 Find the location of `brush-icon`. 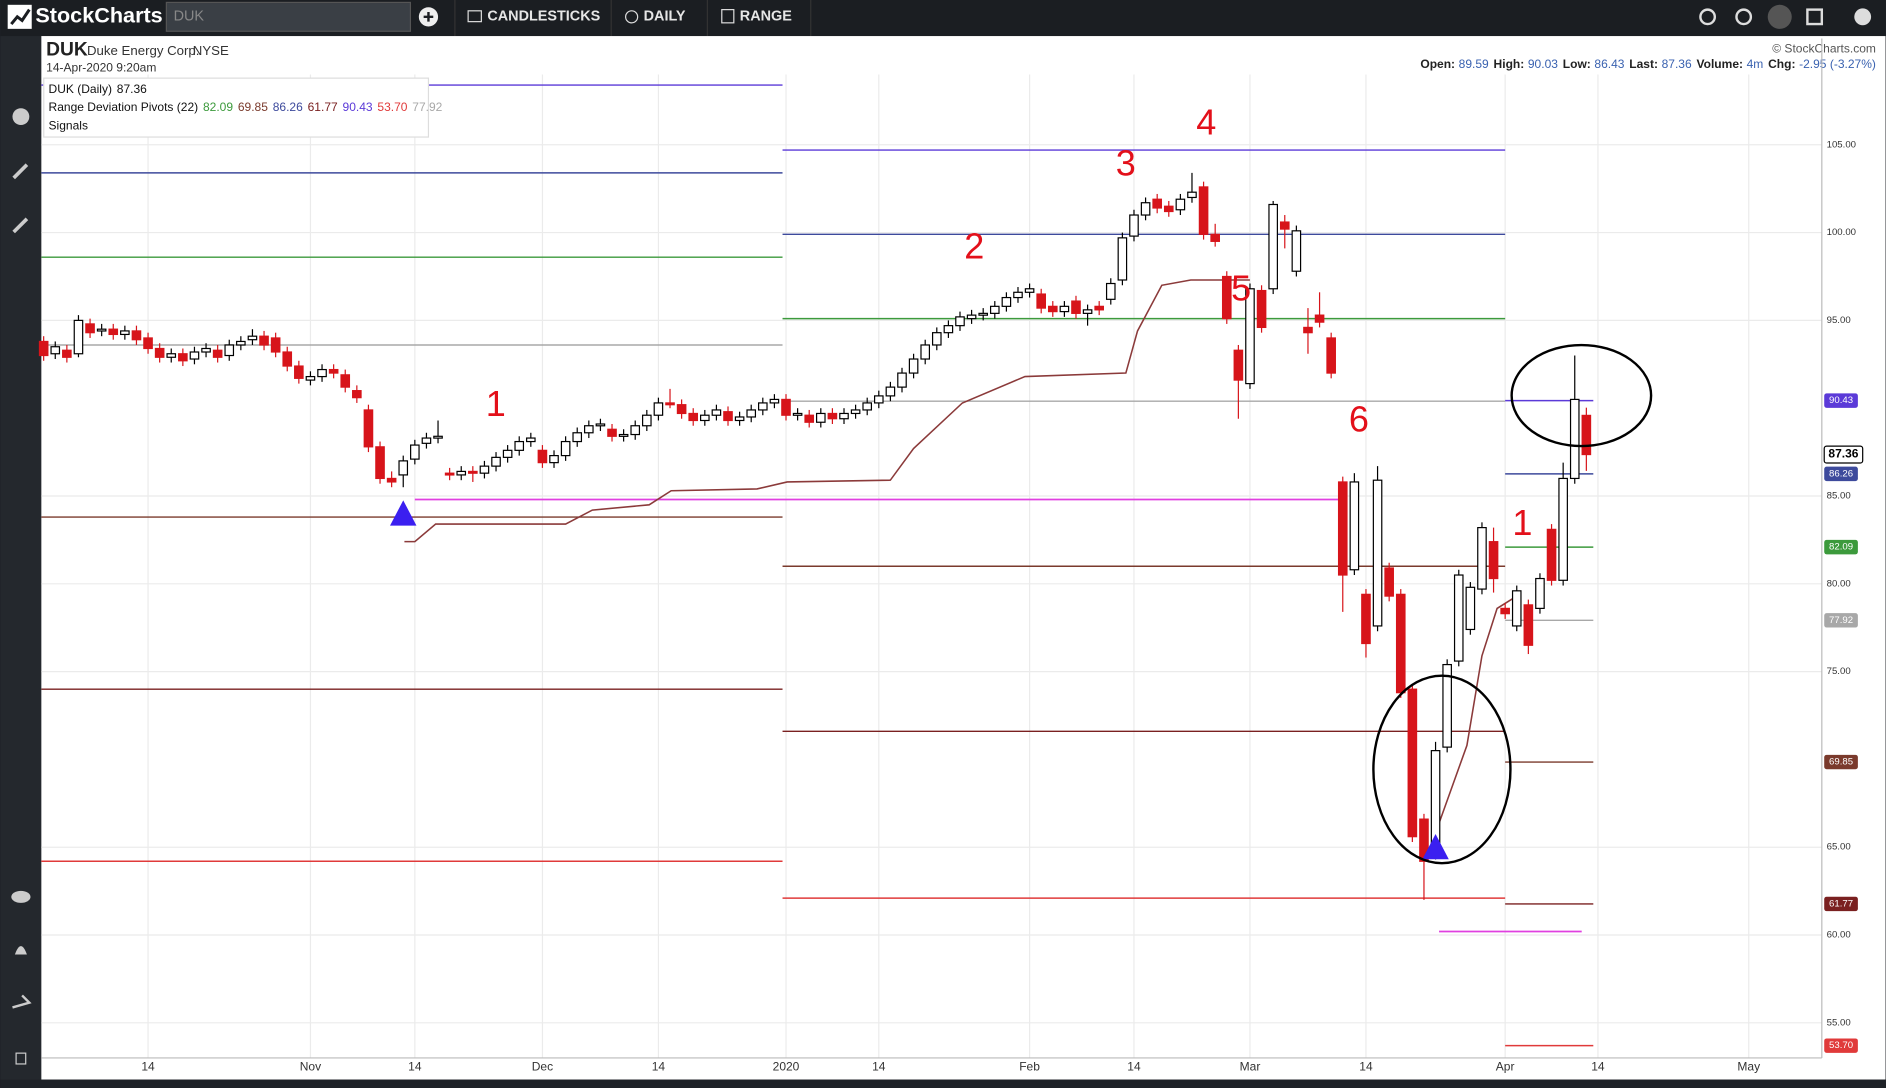

brush-icon is located at coordinates (20, 171).